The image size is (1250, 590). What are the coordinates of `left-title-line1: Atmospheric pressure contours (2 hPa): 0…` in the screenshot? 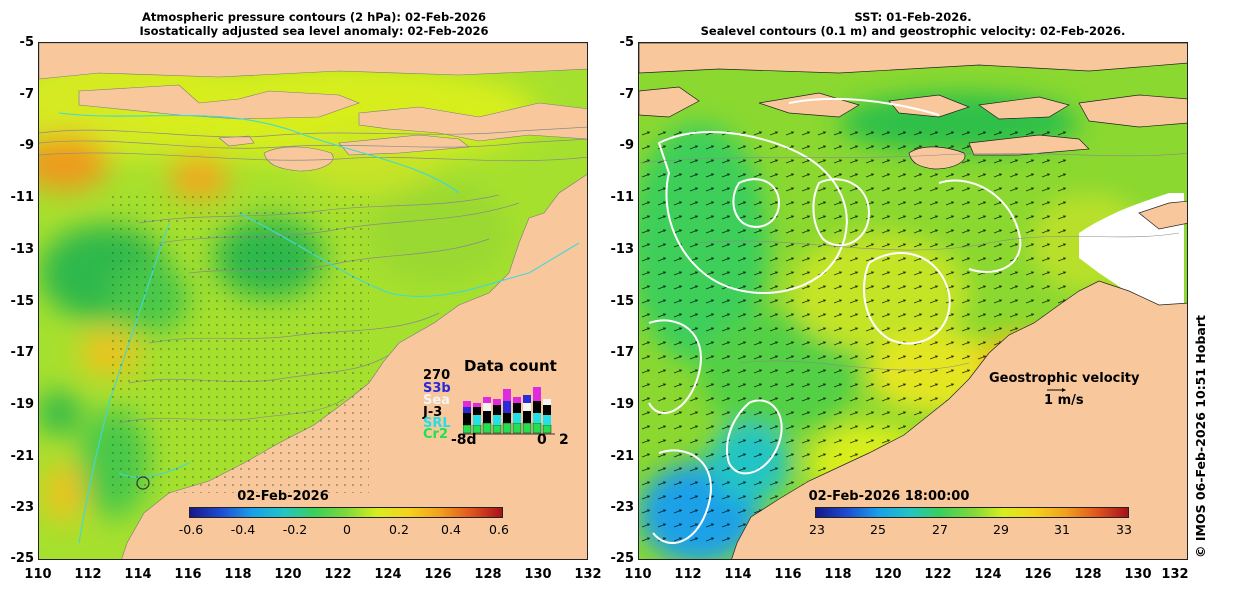 It's located at (313, 17).